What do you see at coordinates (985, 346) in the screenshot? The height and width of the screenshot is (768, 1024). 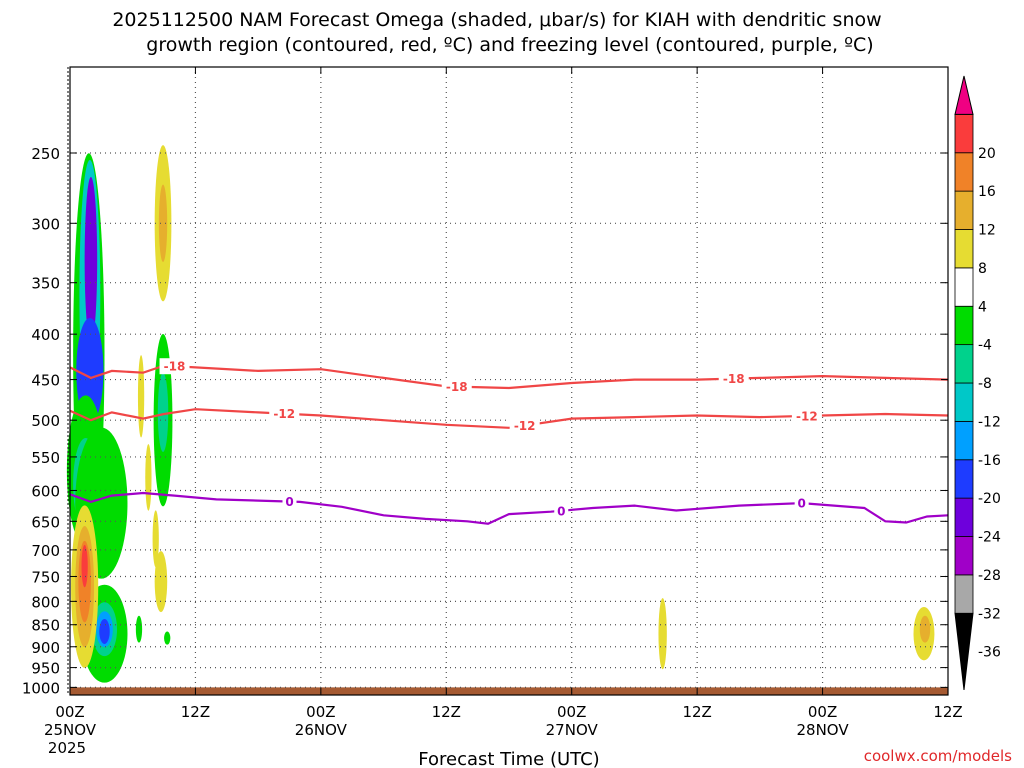 I see `colorbar-label: -4` at bounding box center [985, 346].